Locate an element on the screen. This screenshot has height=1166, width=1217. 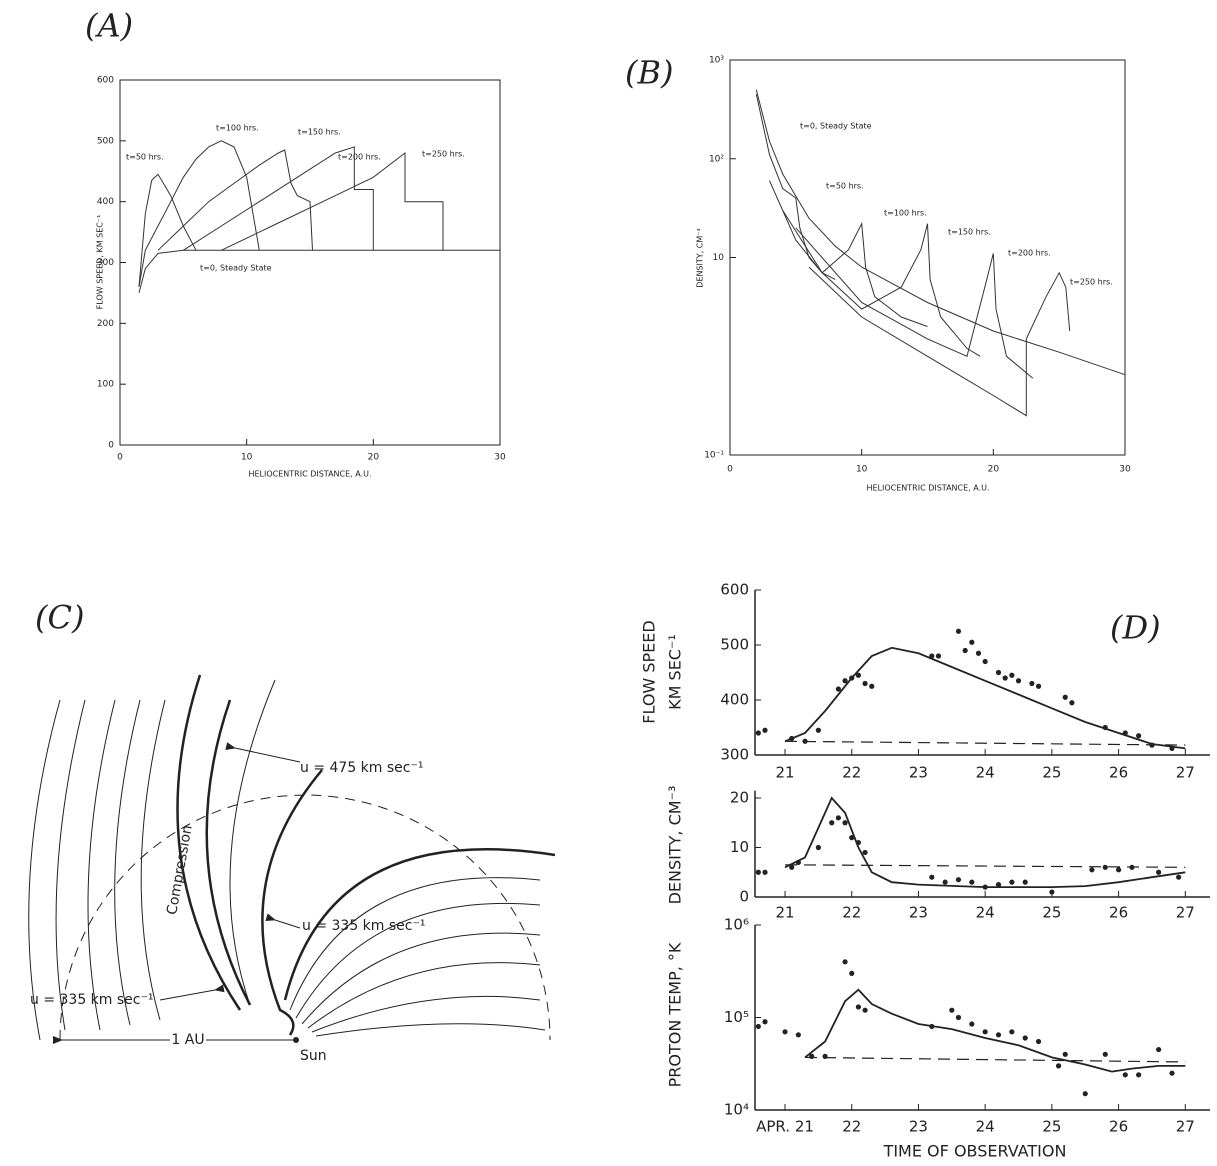
panel-label: (C) is located at coordinates (59, 618).